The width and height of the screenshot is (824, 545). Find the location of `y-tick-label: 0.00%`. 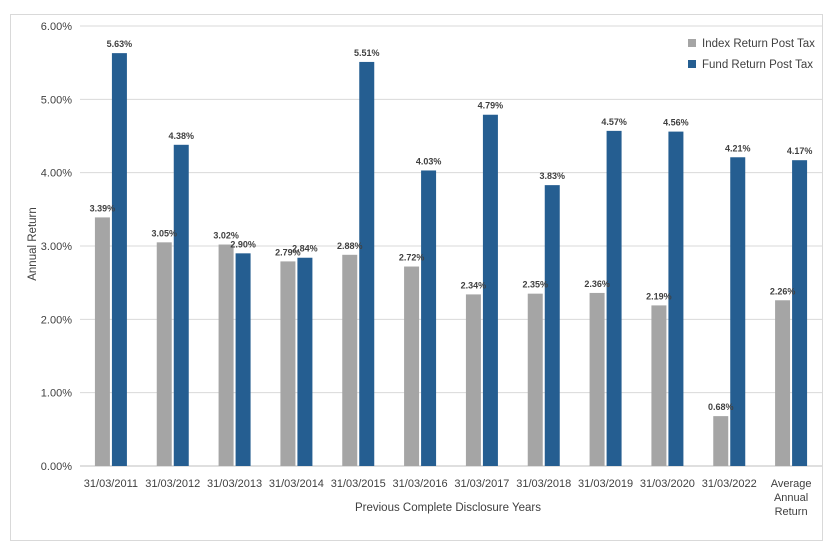

y-tick-label: 0.00% is located at coordinates (56, 467).